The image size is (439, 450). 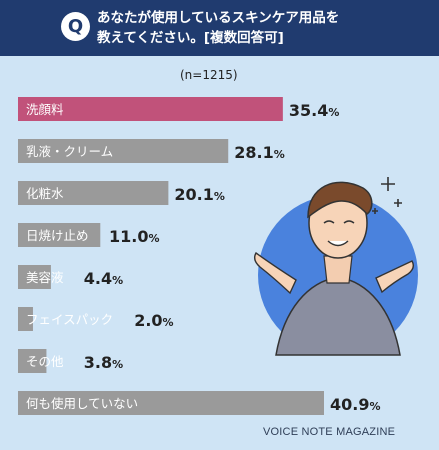 I want to click on bar-value-5: 4.4%, so click(x=103, y=278).